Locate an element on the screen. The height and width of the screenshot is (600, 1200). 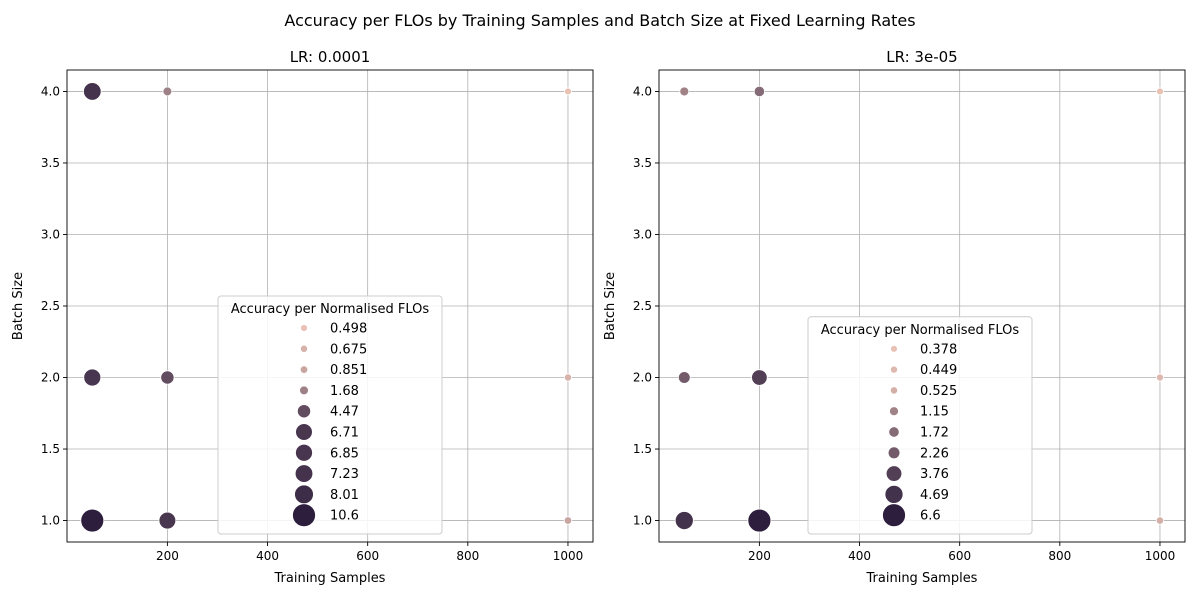
legend-entry-label: 6.71 is located at coordinates (344, 433).